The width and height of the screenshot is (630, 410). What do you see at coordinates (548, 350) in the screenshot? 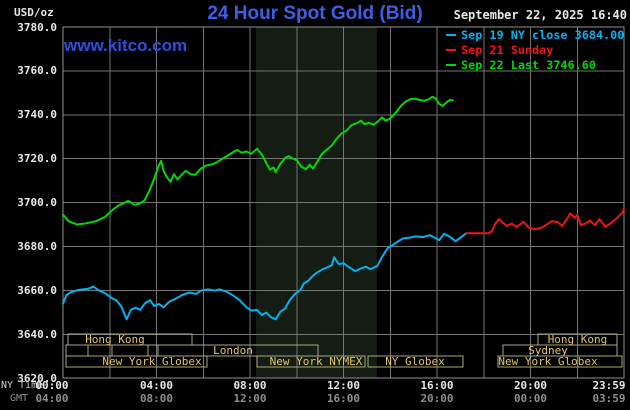
I see `session-label: Sydney` at bounding box center [548, 350].